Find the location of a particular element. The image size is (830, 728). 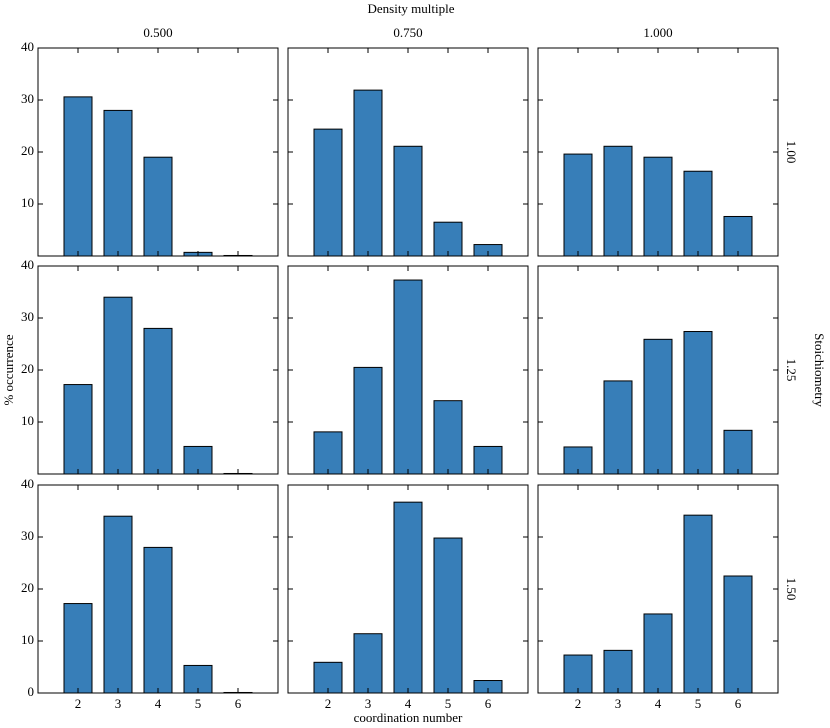

row-label: 1.00 is located at coordinates (791, 152).